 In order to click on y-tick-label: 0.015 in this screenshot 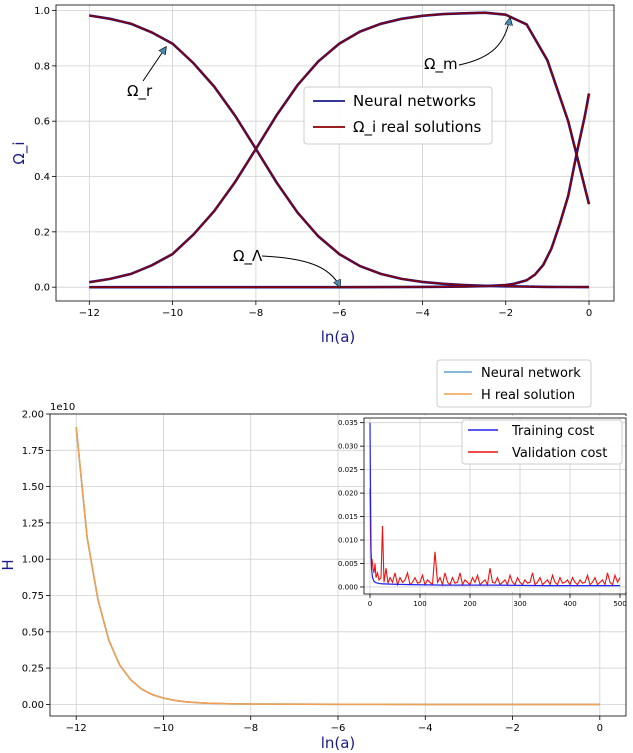, I will do `click(348, 517)`.